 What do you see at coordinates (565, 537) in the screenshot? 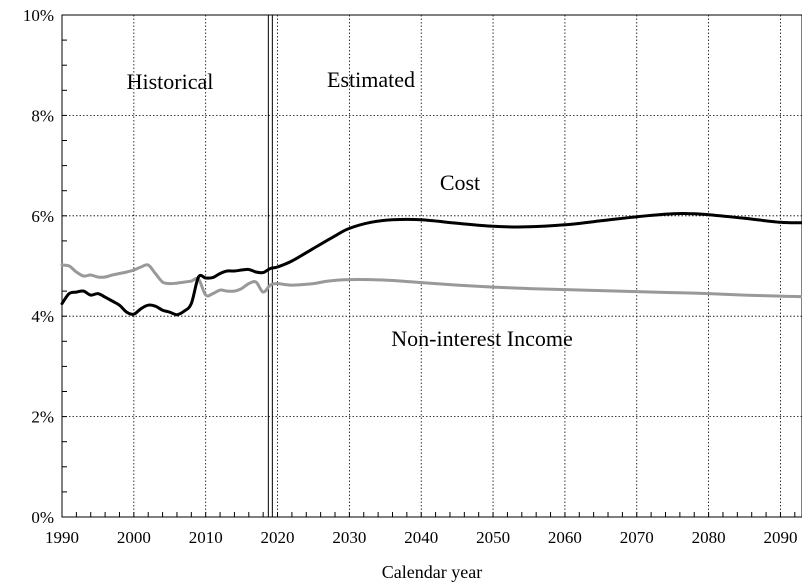
I see `x-tick-label: 2060` at bounding box center [565, 537].